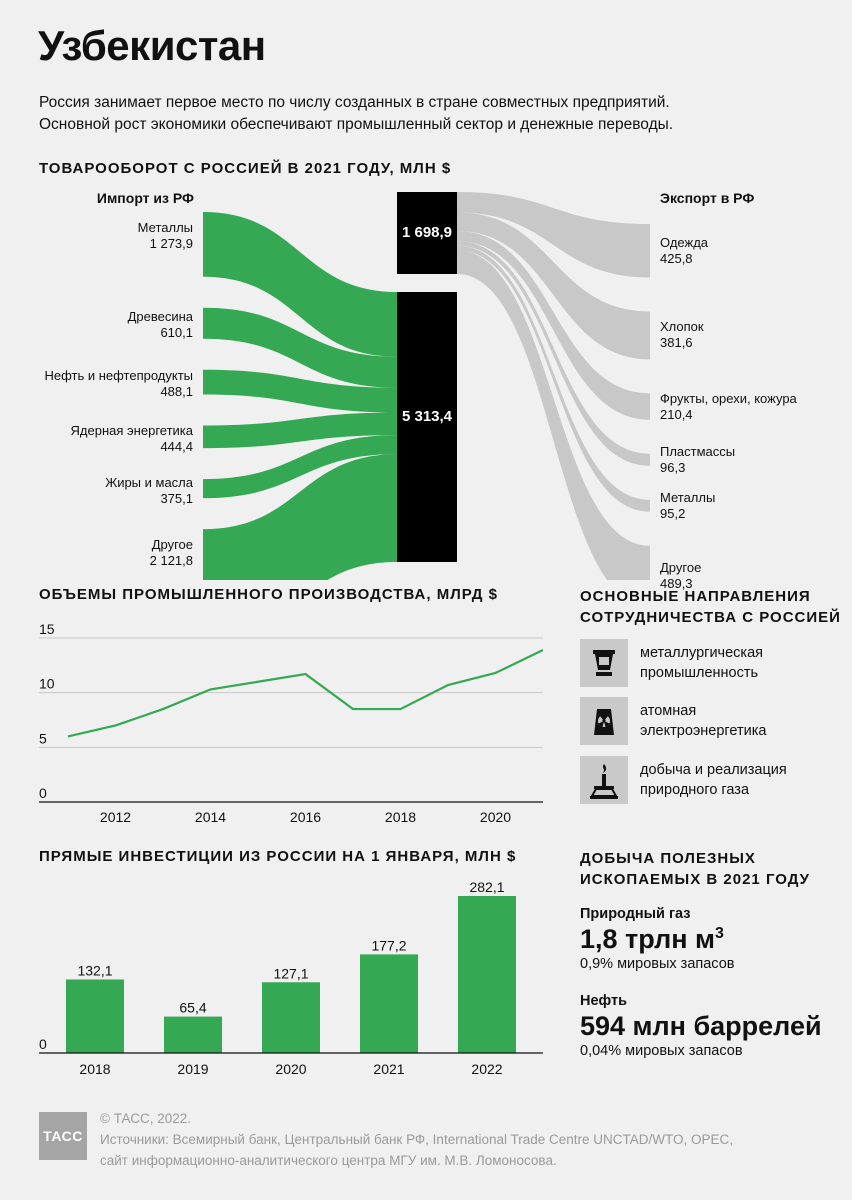 This screenshot has width=852, height=1200. I want to click on export-total-label: 1 698,9, so click(427, 232).